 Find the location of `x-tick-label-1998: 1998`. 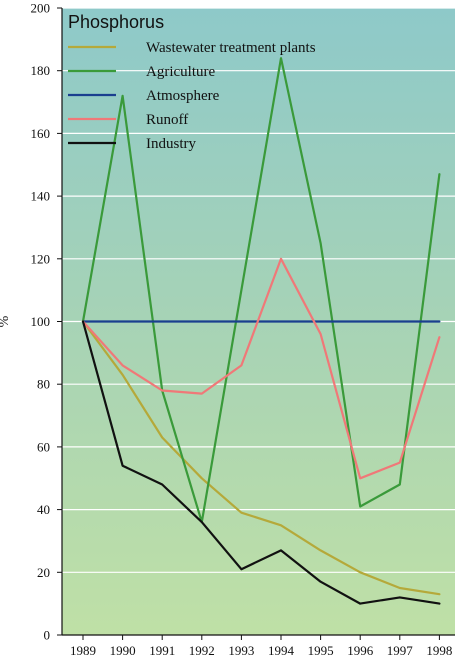

x-tick-label-1998: 1998 is located at coordinates (439, 650).